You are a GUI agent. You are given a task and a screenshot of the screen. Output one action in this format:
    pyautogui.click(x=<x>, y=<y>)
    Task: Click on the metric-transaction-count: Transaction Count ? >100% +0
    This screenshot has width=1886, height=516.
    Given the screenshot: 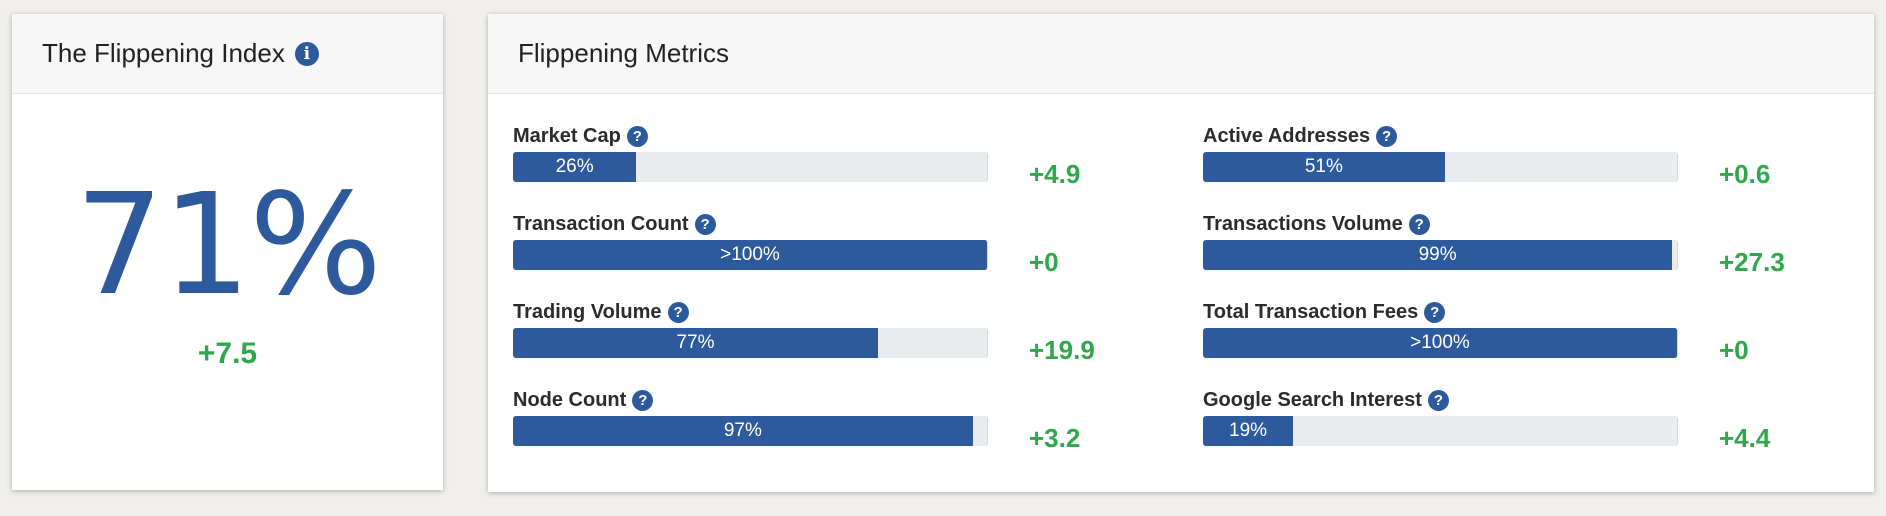 What is the action you would take?
    pyautogui.click(x=786, y=244)
    